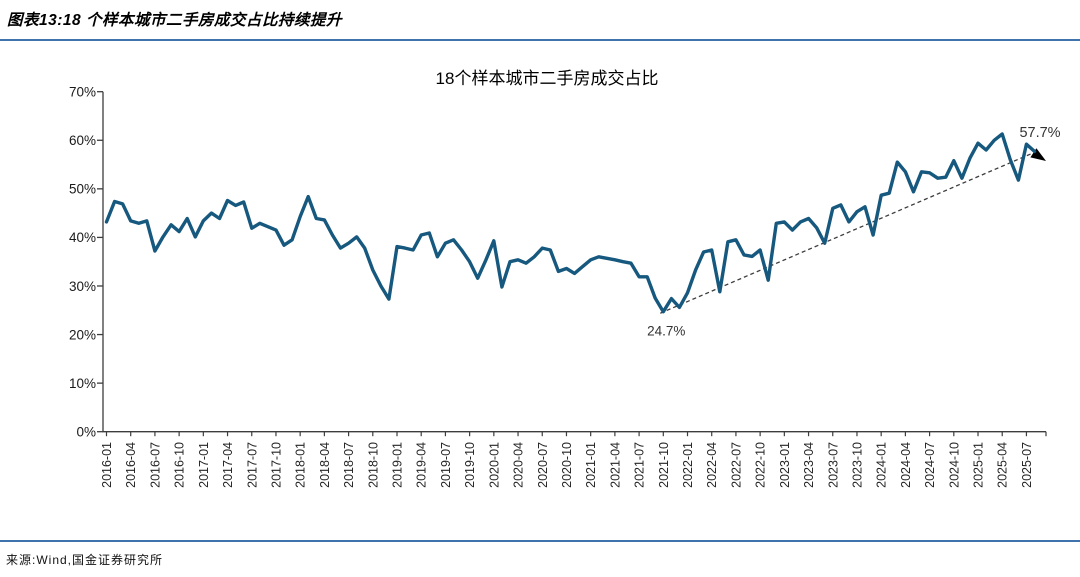 The image size is (1080, 577). Describe the element at coordinates (155, 465) in the screenshot. I see `x-tick-label: 2016-07` at that location.